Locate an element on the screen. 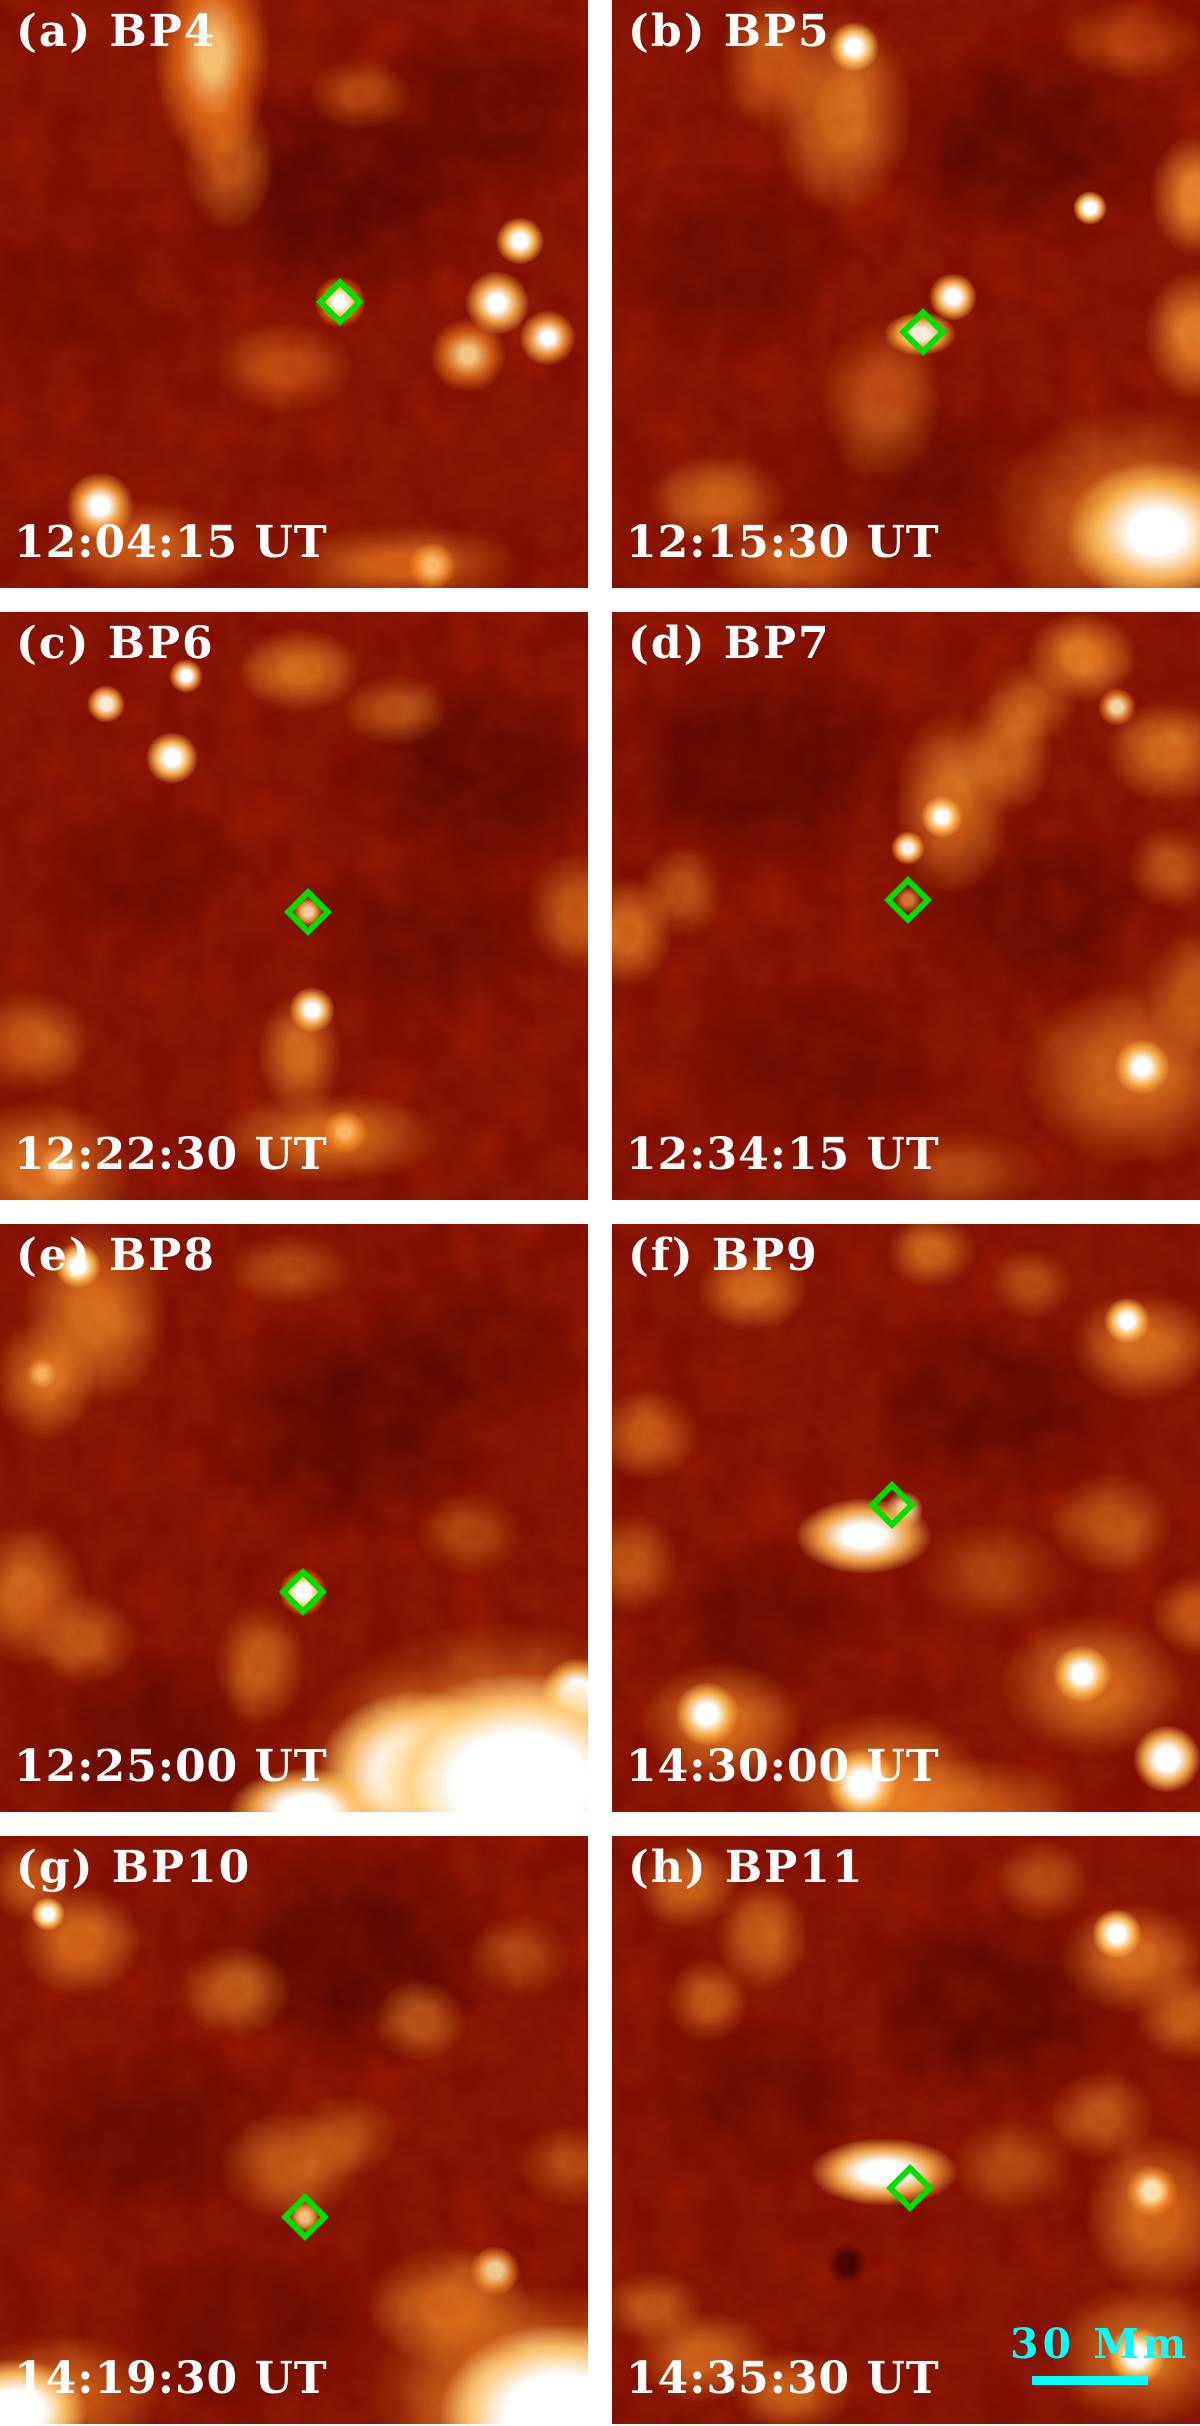 This screenshot has width=1200, height=2426. timestamp-label: 12:04:15 UT is located at coordinates (171, 542).